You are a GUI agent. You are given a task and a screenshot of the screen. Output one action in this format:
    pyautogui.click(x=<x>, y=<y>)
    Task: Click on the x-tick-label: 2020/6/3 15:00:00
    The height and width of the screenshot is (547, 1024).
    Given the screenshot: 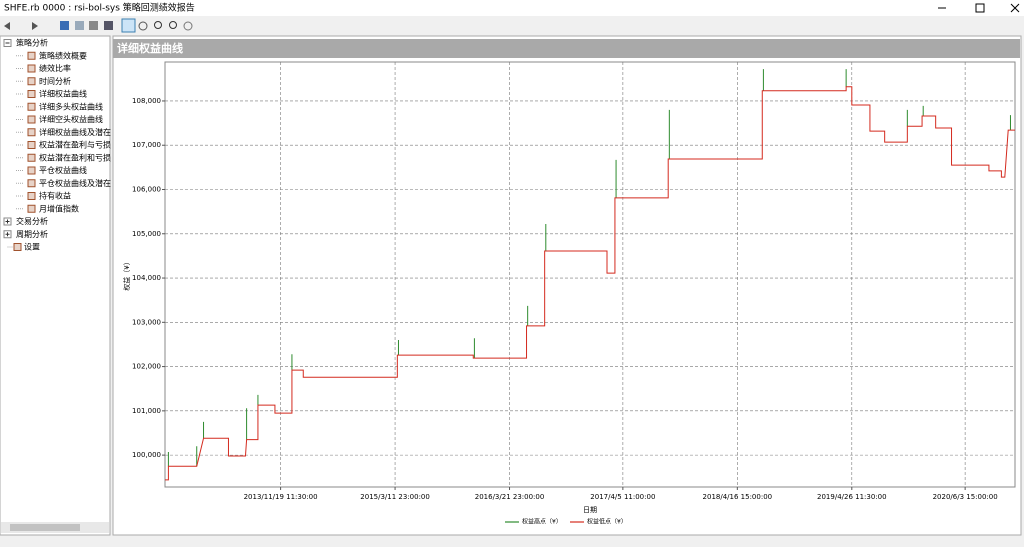 What is the action you would take?
    pyautogui.click(x=965, y=497)
    